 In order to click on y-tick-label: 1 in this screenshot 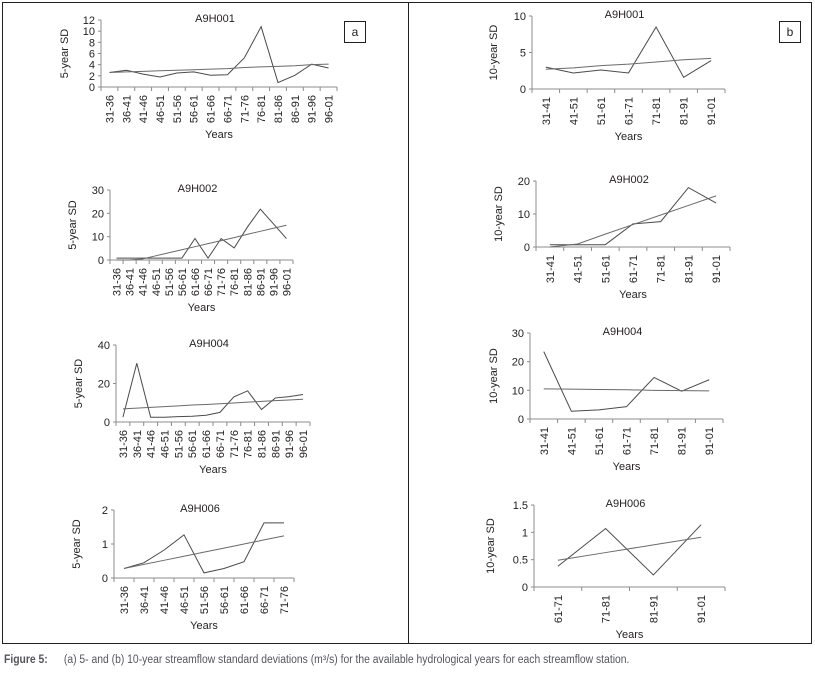, I will do `click(525, 533)`.